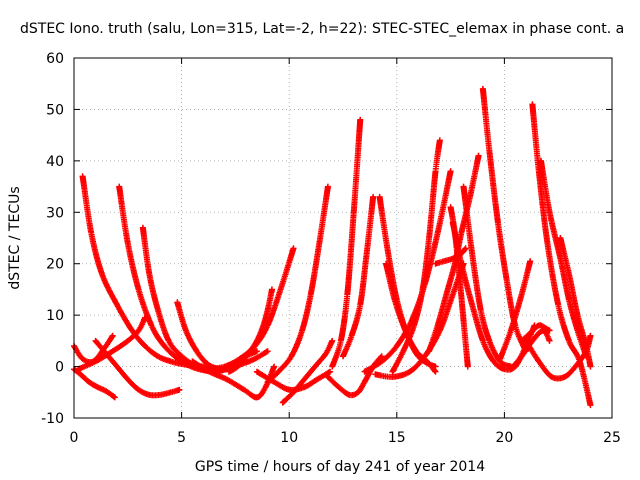 Image resolution: width=640 pixels, height=480 pixels. Describe the element at coordinates (397, 438) in the screenshot. I see `x-tick-label: 15` at that location.